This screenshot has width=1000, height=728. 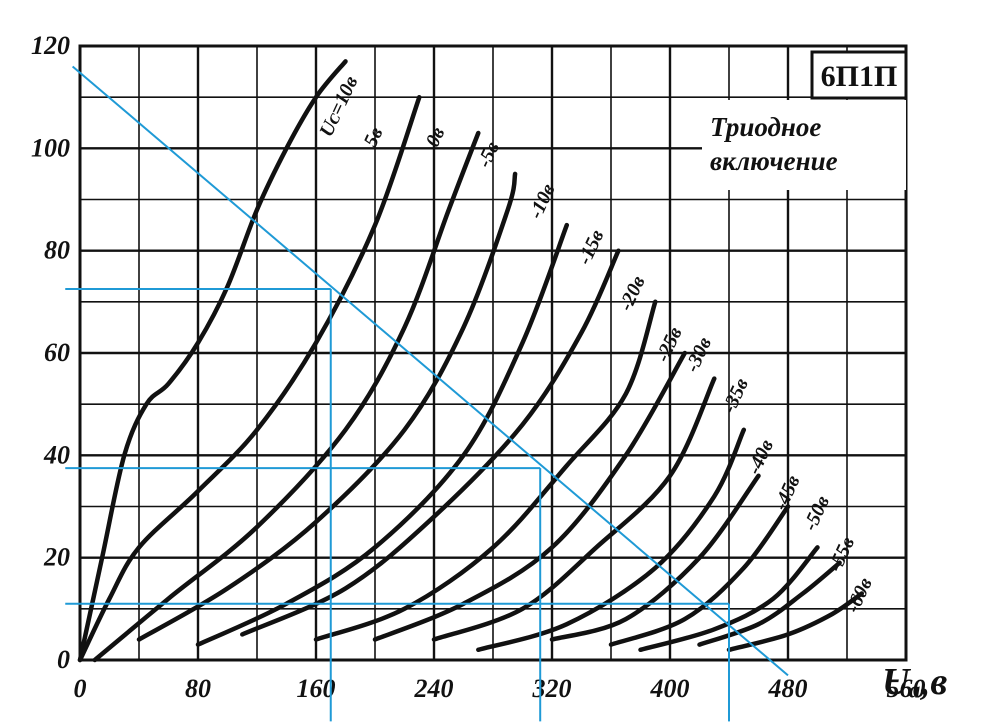 I want to click on x-tick-label: 240, so click(x=434, y=688).